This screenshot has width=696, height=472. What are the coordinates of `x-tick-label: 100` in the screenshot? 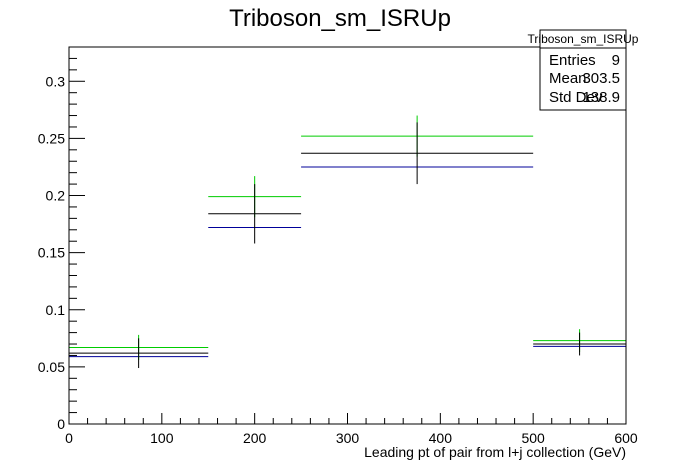 It's located at (162, 438).